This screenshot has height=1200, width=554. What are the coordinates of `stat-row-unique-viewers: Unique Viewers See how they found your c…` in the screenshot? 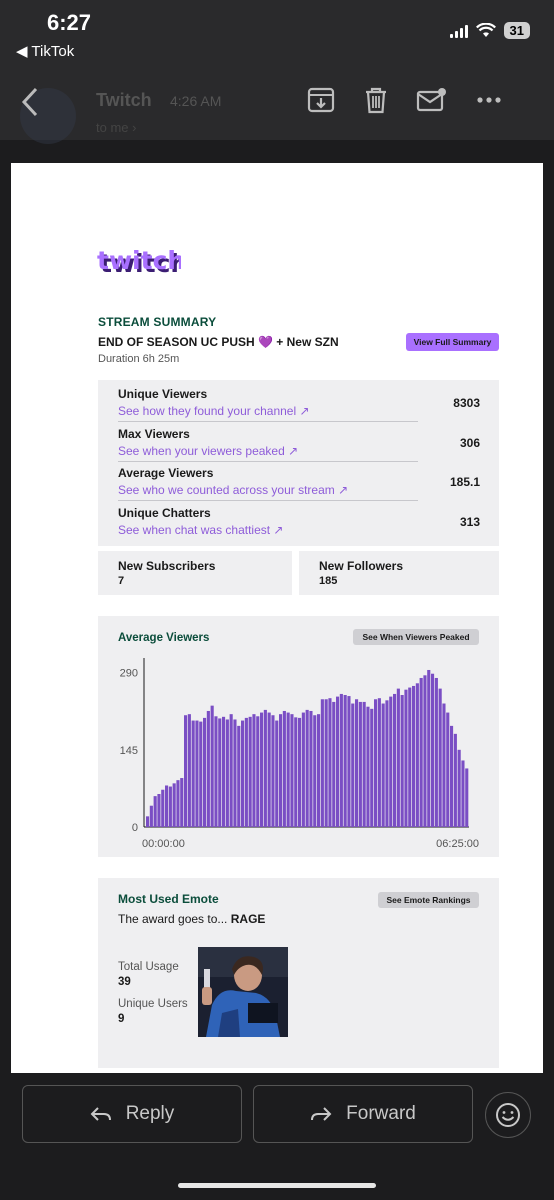 It's located at (299, 402).